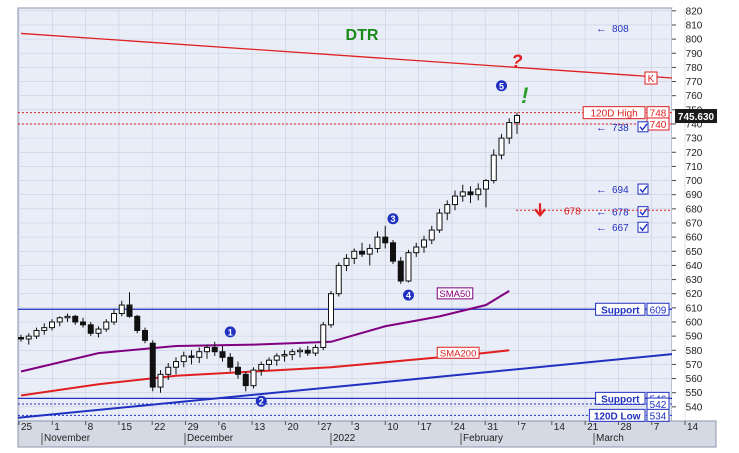 This screenshot has width=739, height=453. What do you see at coordinates (694, 351) in the screenshot?
I see `y-tick-label: 580` at bounding box center [694, 351].